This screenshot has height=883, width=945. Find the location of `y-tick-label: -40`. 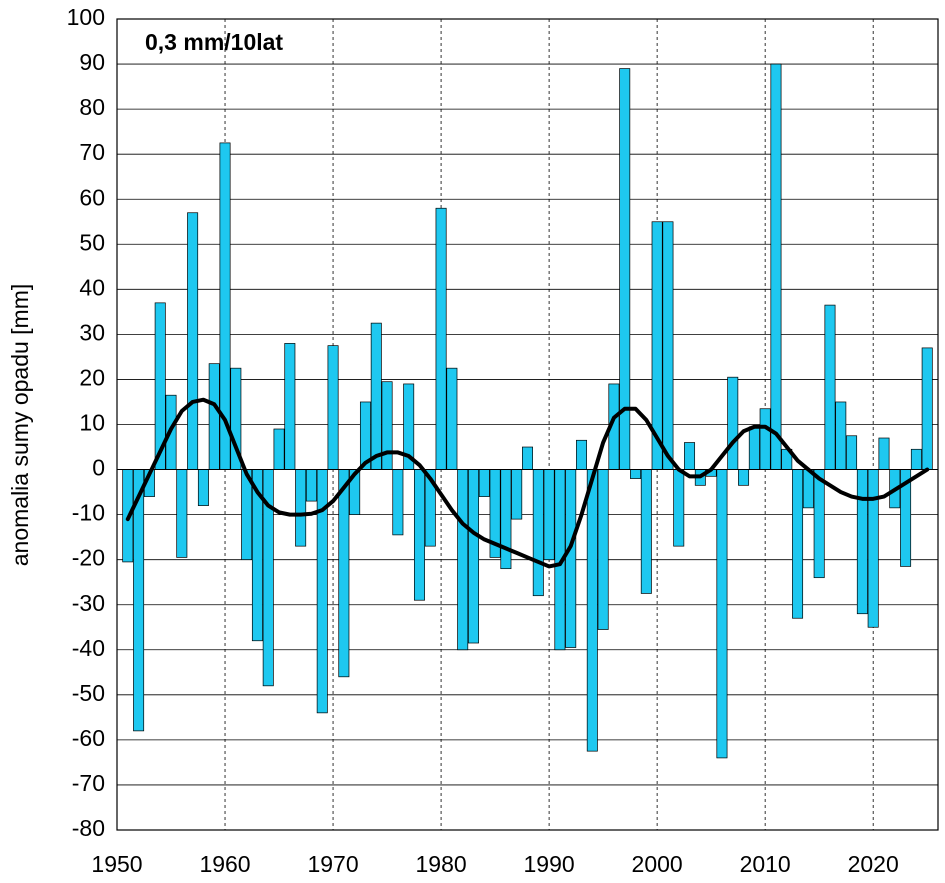

y-tick-label: -40 is located at coordinates (88, 648).